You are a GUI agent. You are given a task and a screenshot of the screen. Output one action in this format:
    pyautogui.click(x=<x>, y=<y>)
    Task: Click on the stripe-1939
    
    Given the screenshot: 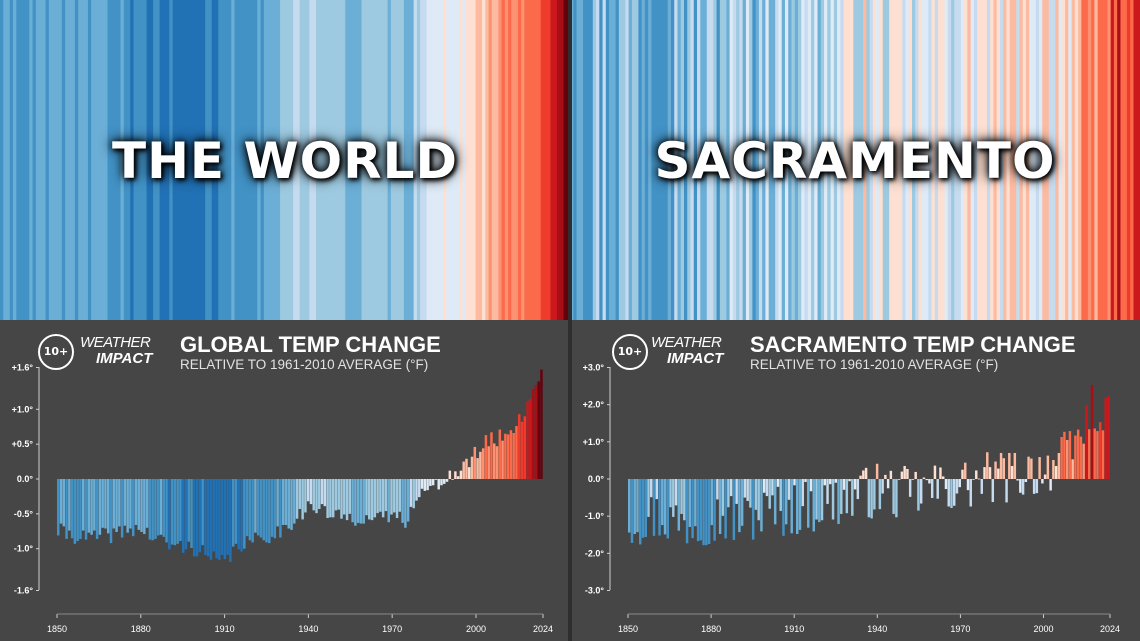 What is the action you would take?
    pyautogui.click(x=861, y=160)
    